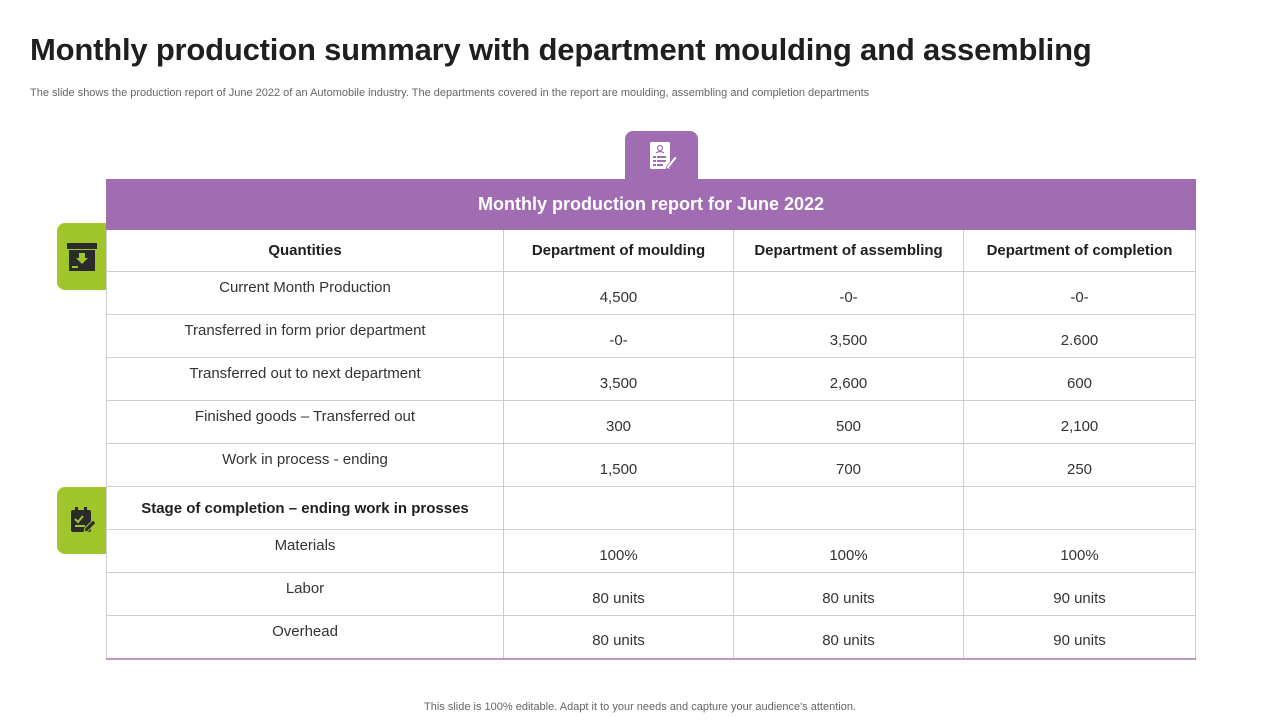 The height and width of the screenshot is (720, 1280). I want to click on cell-moulding: 4,500, so click(618, 293).